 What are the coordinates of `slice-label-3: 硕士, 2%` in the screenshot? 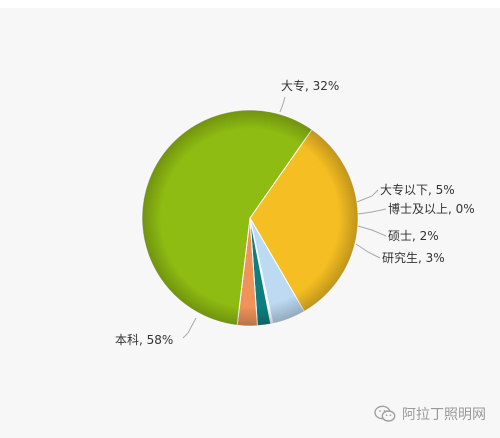 It's located at (413, 236).